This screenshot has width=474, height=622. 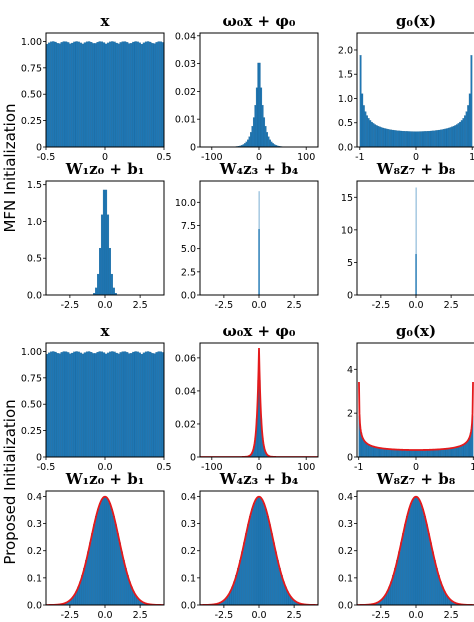 I want to click on y-tick-label: 0.25, so click(x=31, y=431).